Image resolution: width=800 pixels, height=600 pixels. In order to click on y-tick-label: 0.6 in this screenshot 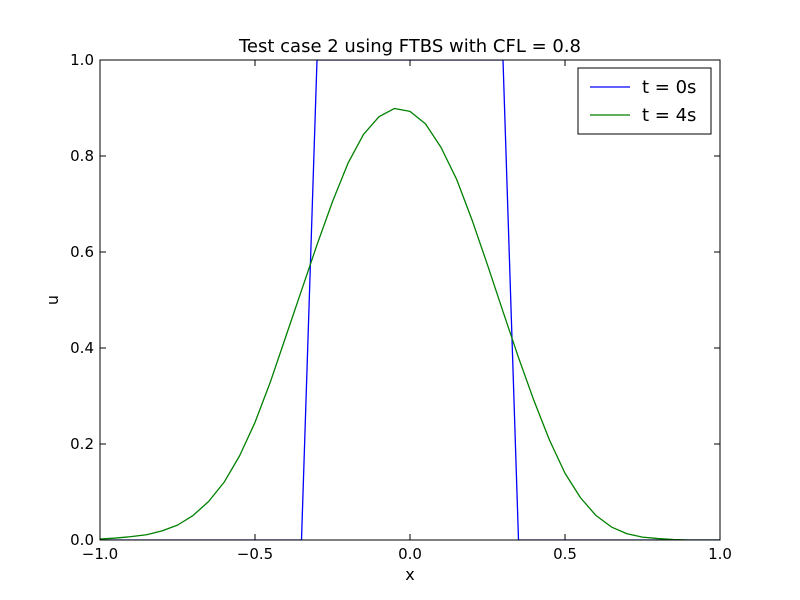, I will do `click(82, 252)`.